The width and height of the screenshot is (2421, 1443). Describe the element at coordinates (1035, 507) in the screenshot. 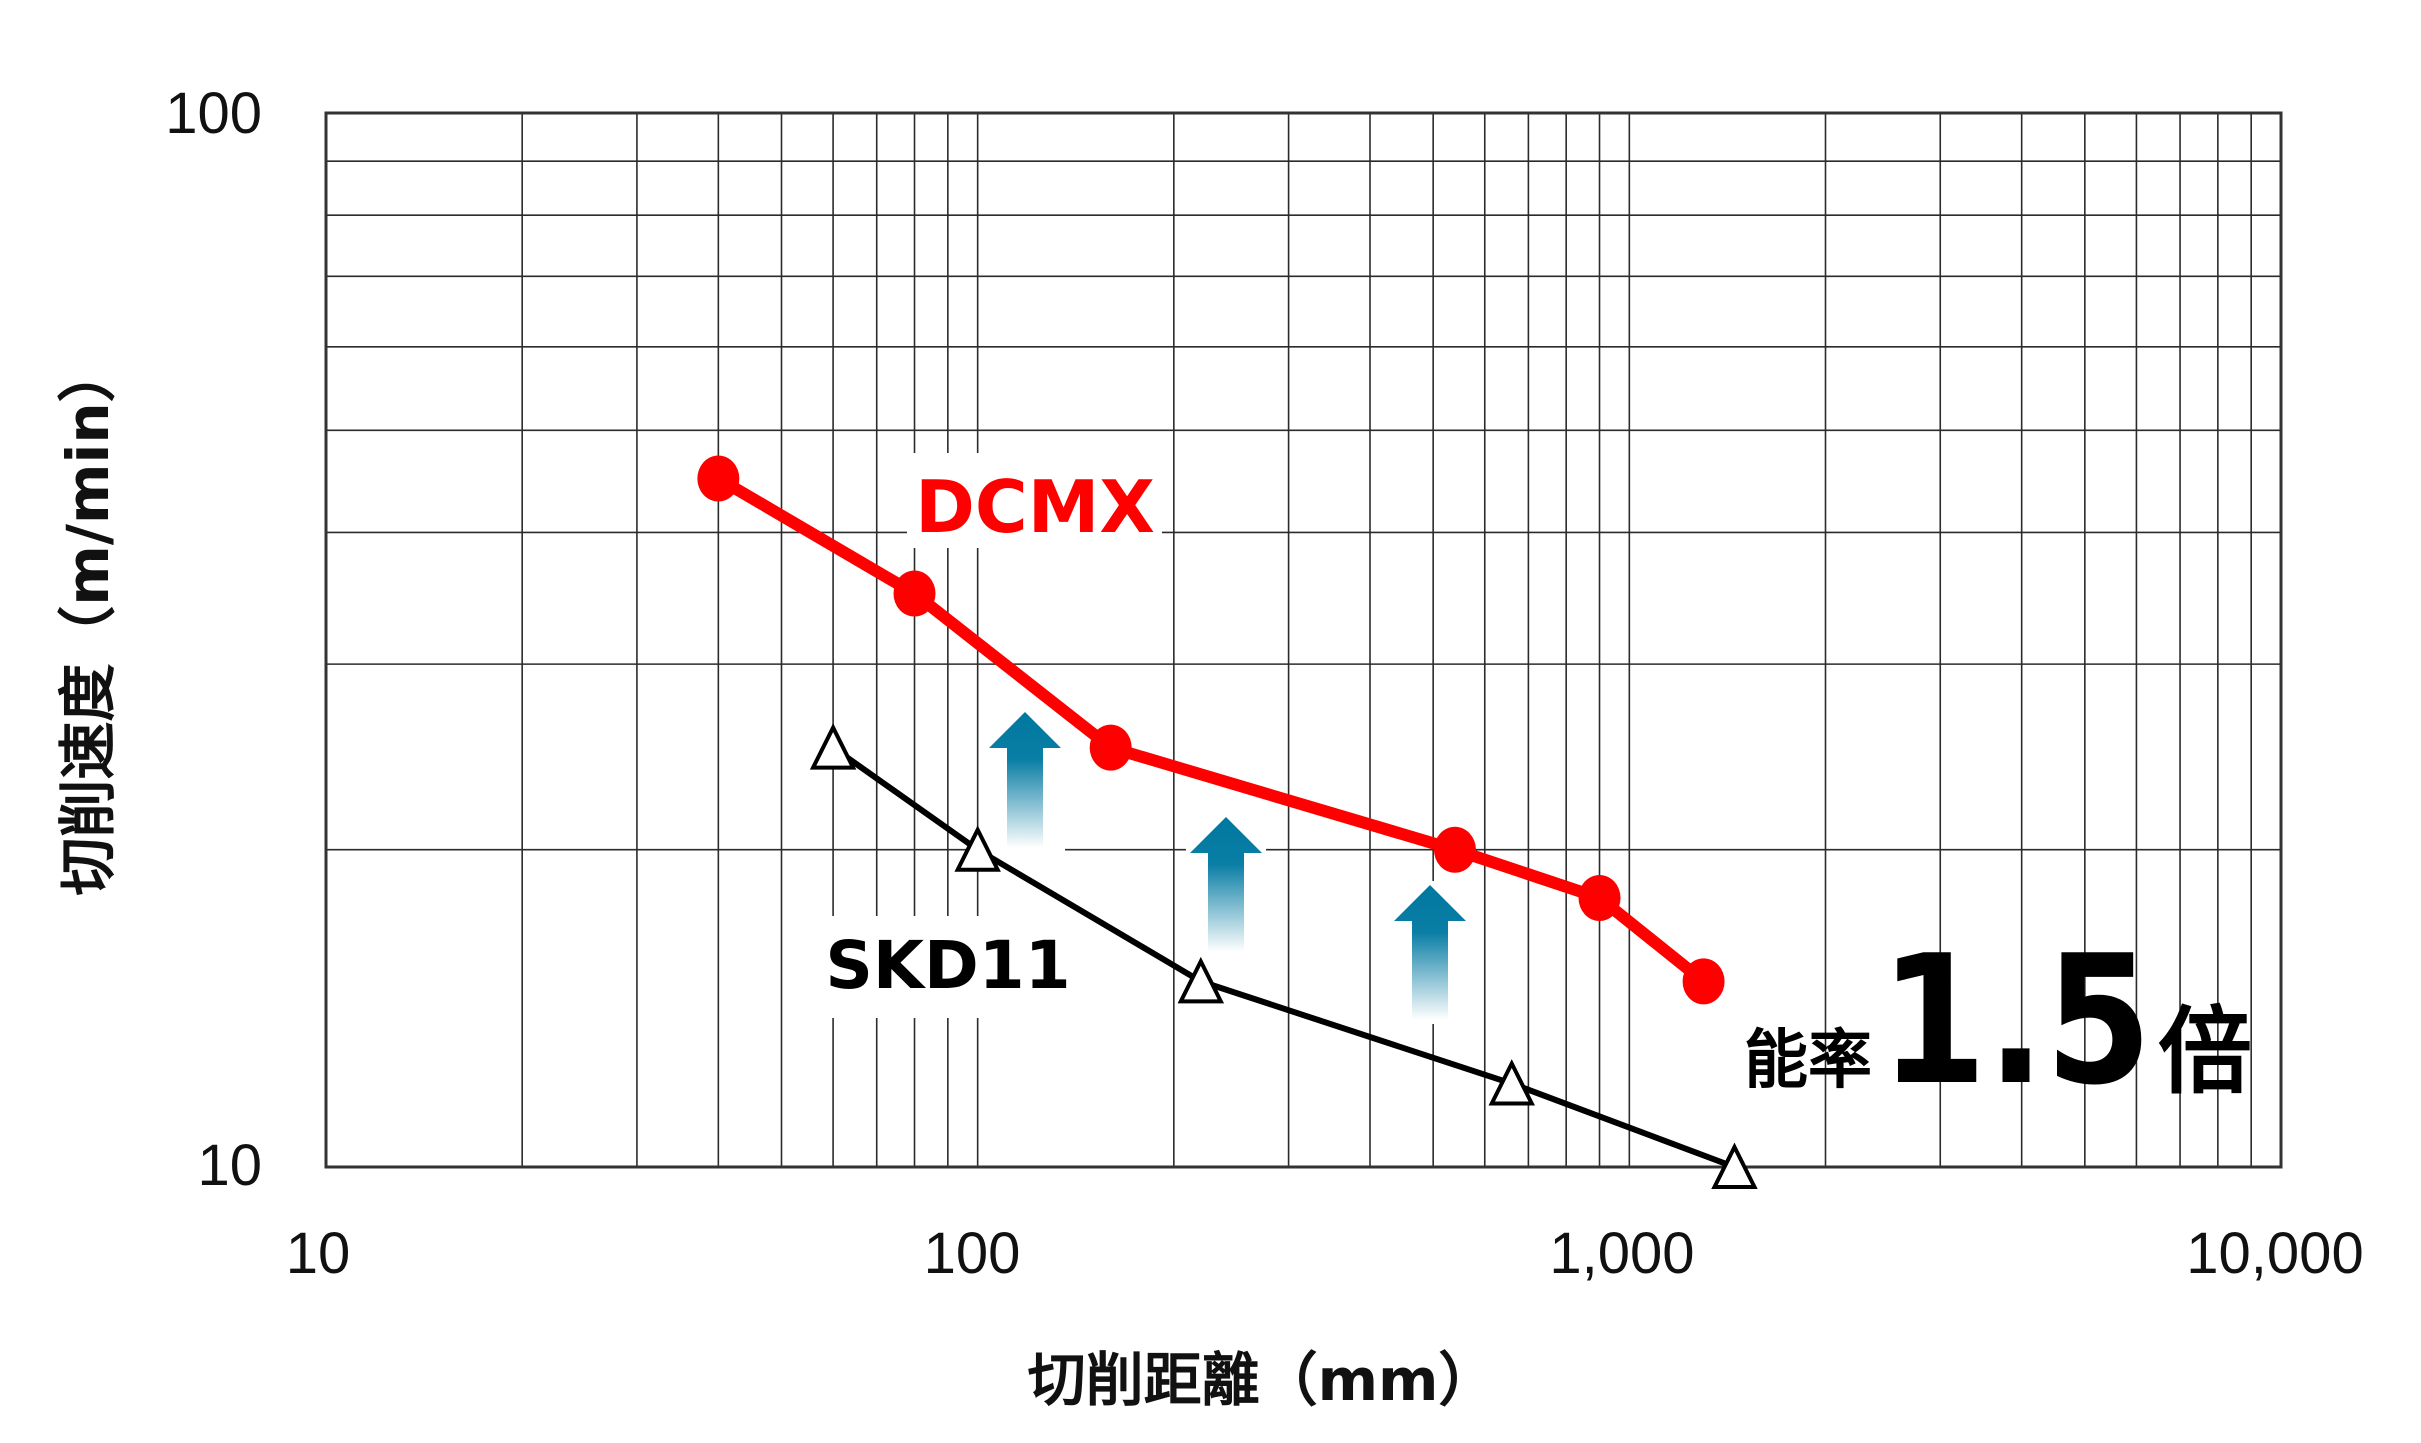

I see `dcmx-label: DCMX` at that location.